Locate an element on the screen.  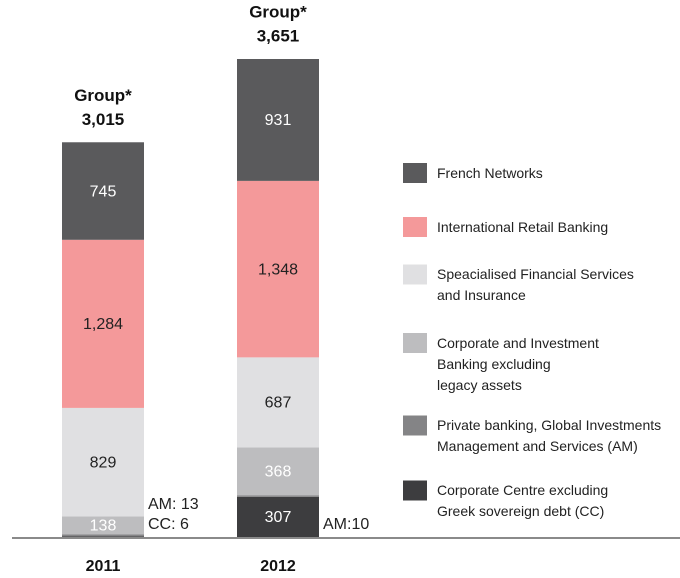
value-label: 829 is located at coordinates (103, 462).